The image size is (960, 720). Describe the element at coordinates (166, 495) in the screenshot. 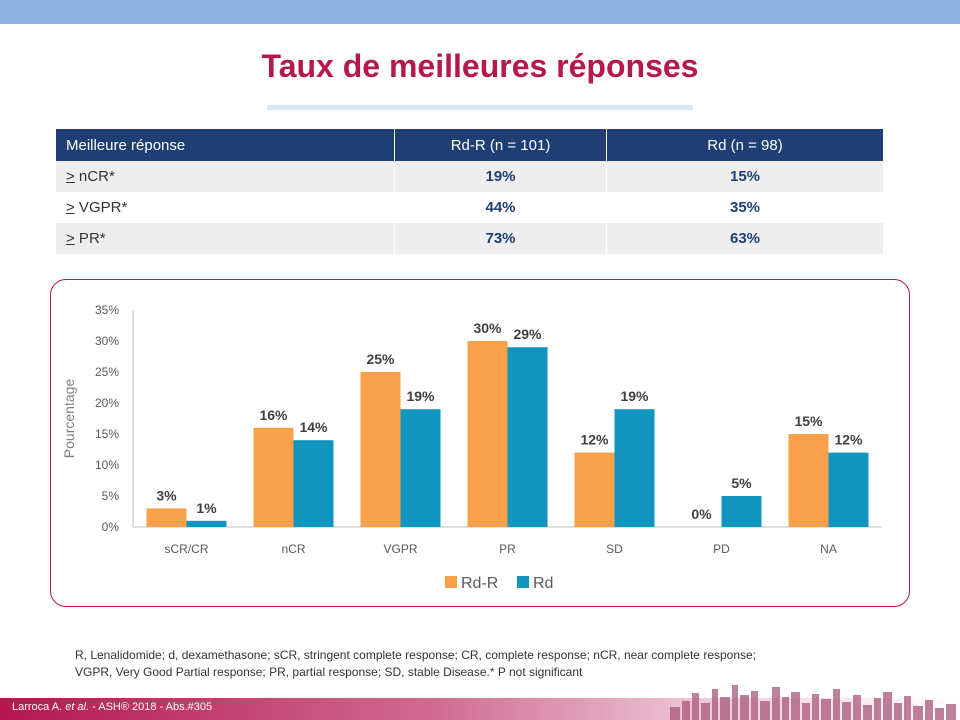

I see `data-label: 3%` at that location.